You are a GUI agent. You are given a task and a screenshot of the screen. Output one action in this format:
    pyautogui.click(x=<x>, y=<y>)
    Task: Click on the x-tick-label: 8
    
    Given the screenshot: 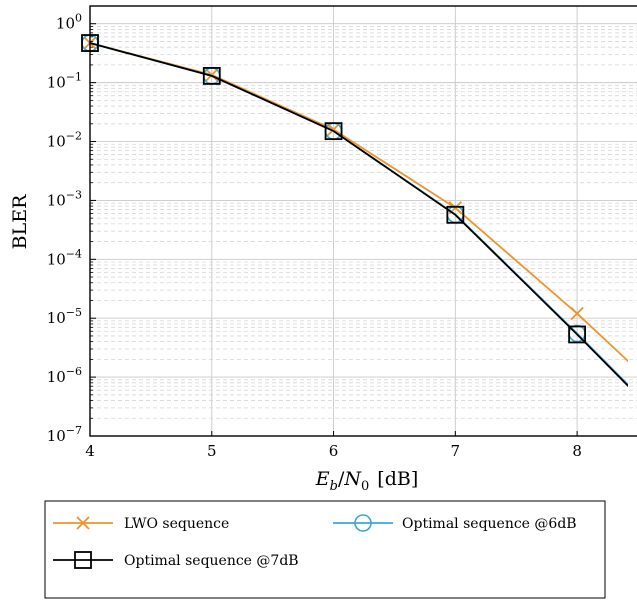 What is the action you would take?
    pyautogui.click(x=577, y=451)
    